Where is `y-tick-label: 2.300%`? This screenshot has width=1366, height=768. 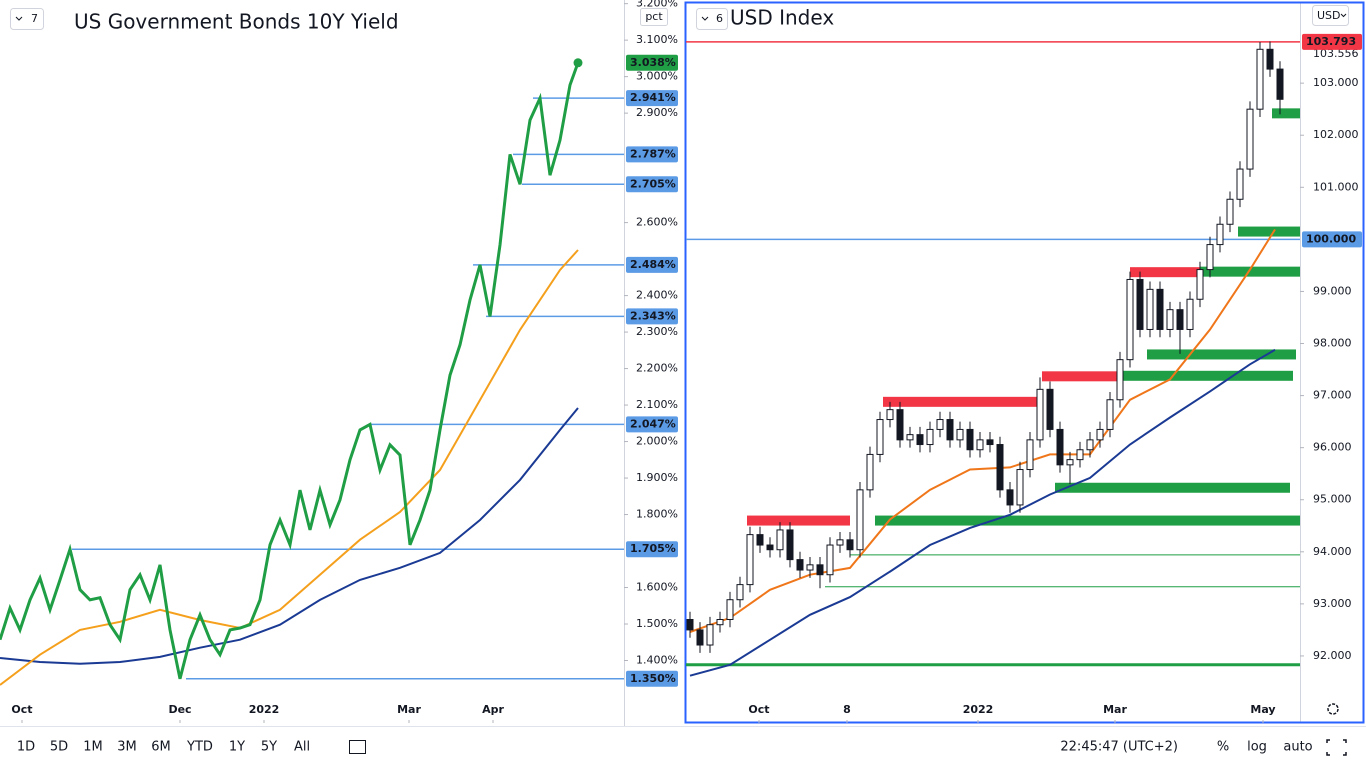 y-tick-label: 2.300% is located at coordinates (657, 331).